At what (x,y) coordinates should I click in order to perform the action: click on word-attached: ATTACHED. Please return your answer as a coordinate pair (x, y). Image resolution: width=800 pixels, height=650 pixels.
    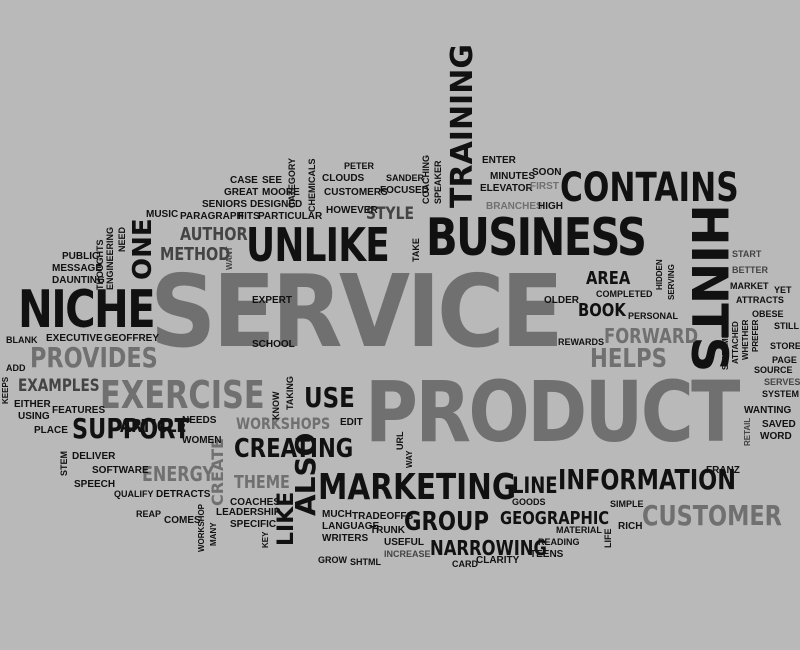
    Looking at the image, I should click on (735, 342).